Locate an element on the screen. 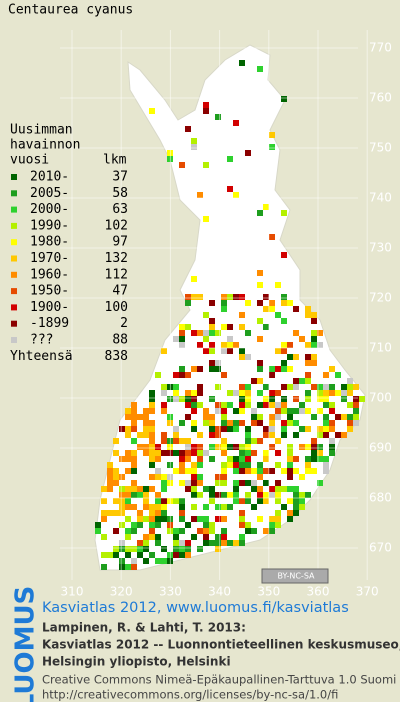 This screenshot has width=400, height=702. x-label: 350 is located at coordinates (268, 592).